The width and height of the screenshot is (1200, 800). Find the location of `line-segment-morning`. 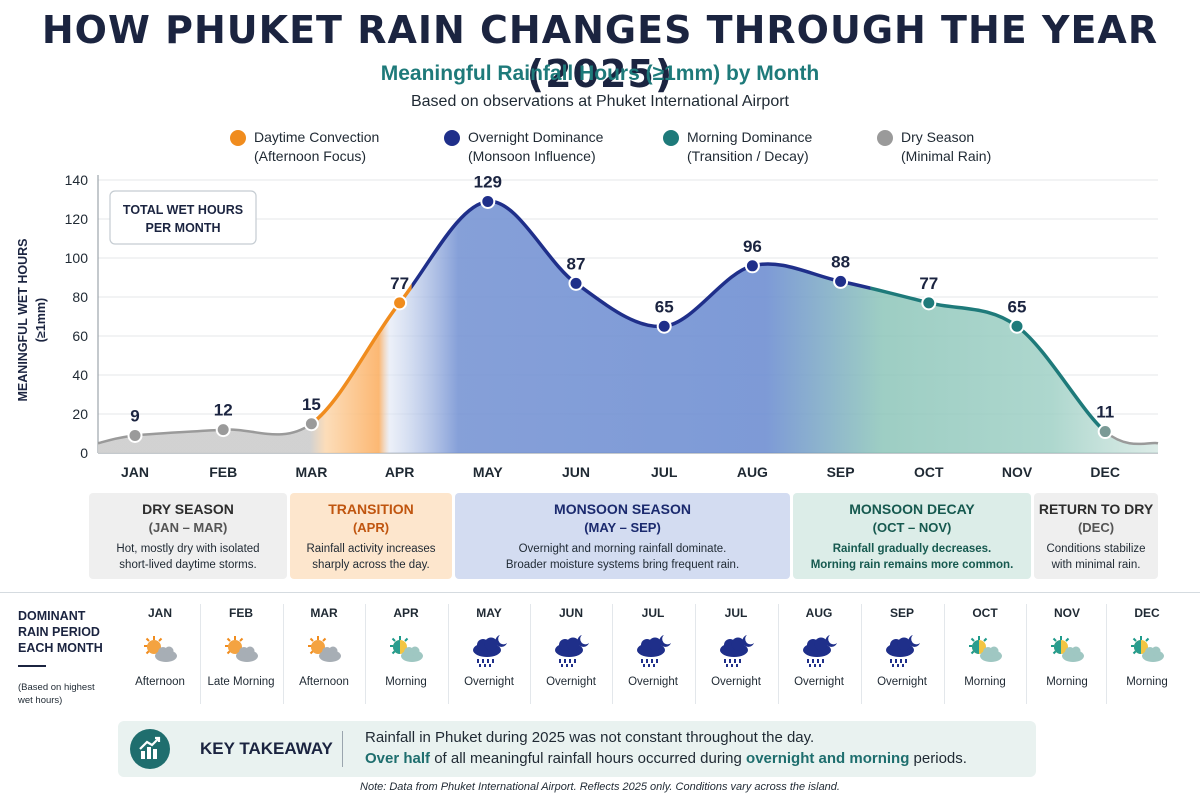

line-segment-morning is located at coordinates (988, 360).